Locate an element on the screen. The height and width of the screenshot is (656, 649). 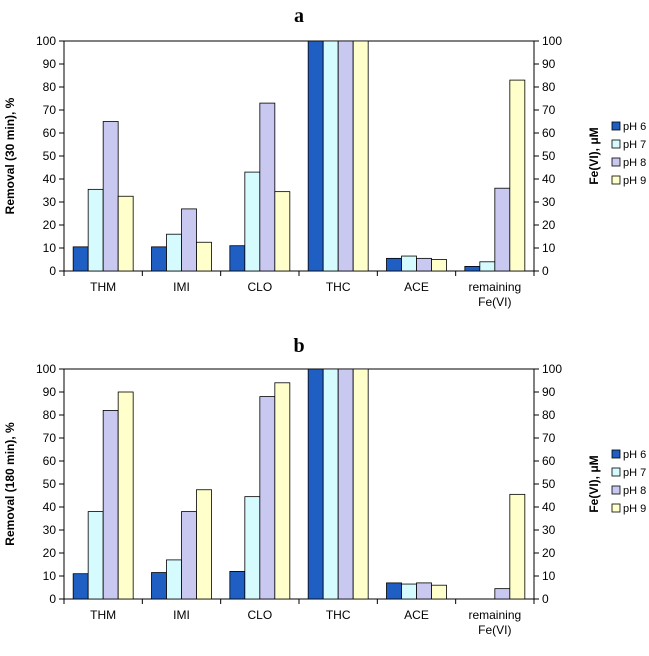
y2-tick-label: 0 is located at coordinates (545, 599).